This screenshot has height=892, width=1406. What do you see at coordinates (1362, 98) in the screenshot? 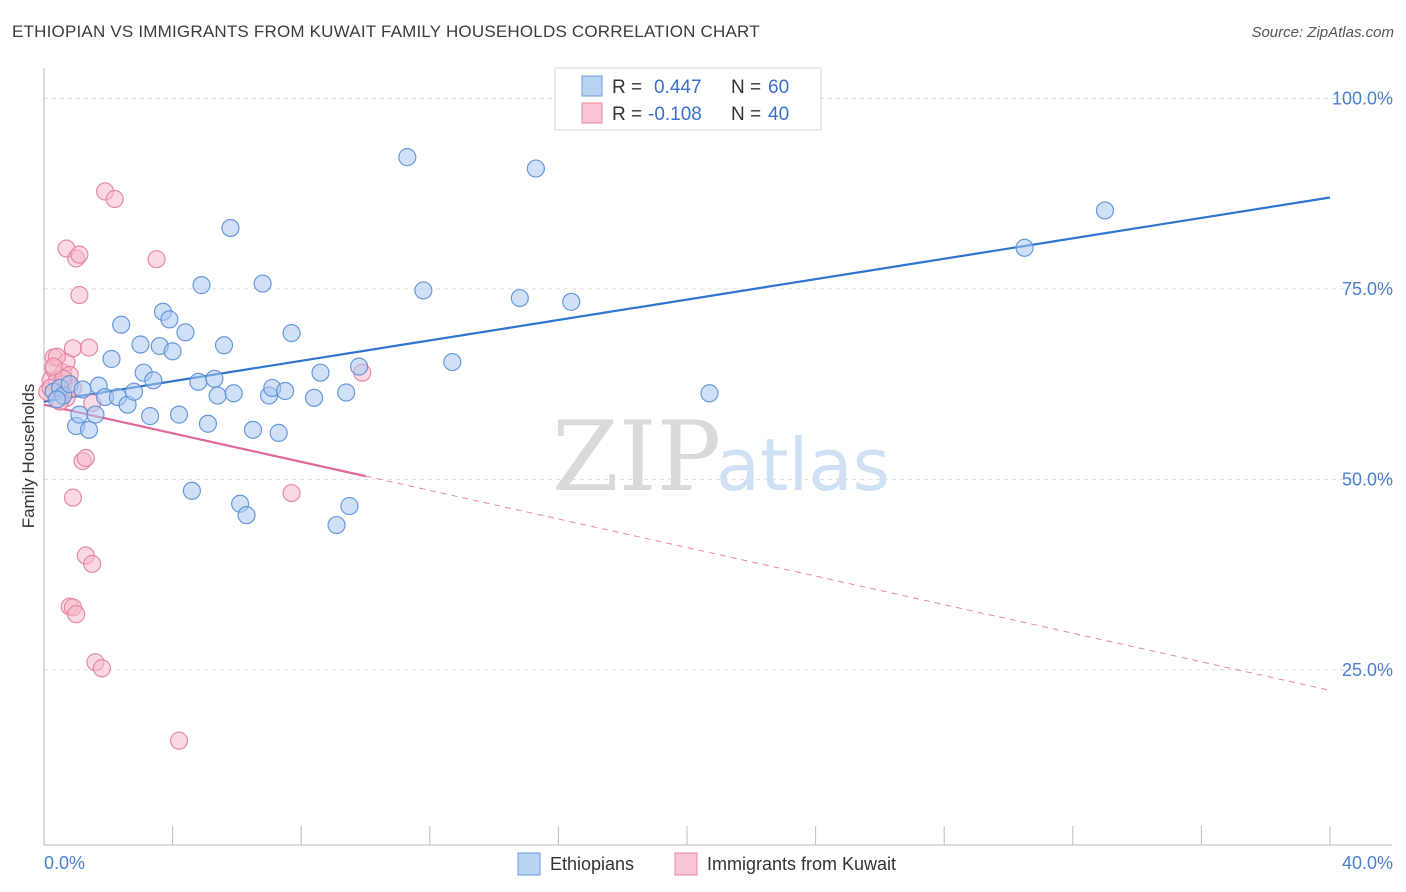
I see `y-tick-label-100: 100.0%` at bounding box center [1362, 98].